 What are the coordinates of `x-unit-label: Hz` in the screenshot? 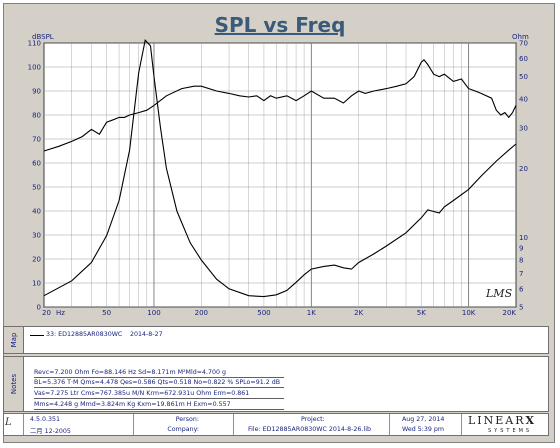 It's located at (60, 313).